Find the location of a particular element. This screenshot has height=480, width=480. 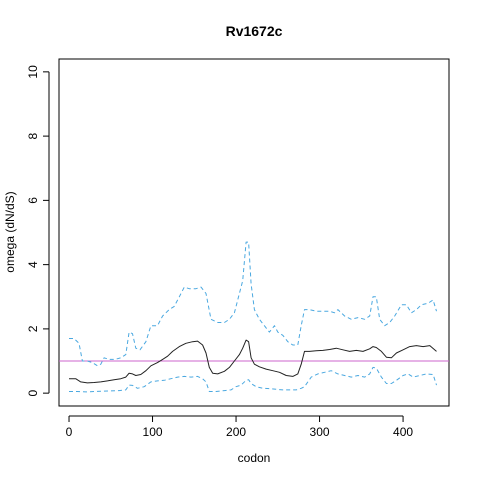

y-axis-label: omega (dN/dS) is located at coordinates (10, 231).